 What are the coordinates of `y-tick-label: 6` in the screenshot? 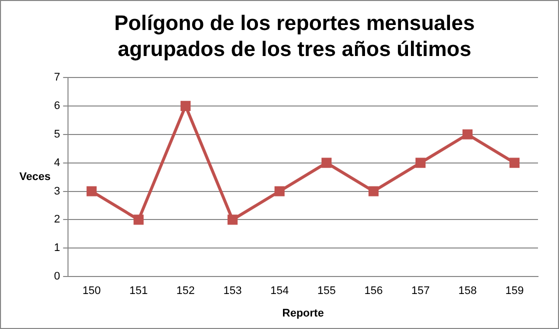 It's located at (57, 106).